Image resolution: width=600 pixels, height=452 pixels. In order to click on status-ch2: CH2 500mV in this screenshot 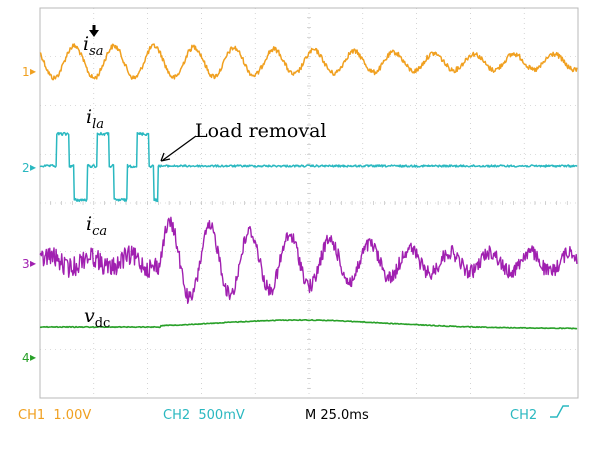, I will do `click(204, 415)`.